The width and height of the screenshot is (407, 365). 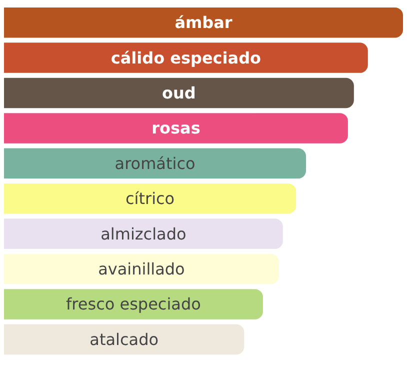 I want to click on y-tick-label: ámbar, so click(x=203, y=22).